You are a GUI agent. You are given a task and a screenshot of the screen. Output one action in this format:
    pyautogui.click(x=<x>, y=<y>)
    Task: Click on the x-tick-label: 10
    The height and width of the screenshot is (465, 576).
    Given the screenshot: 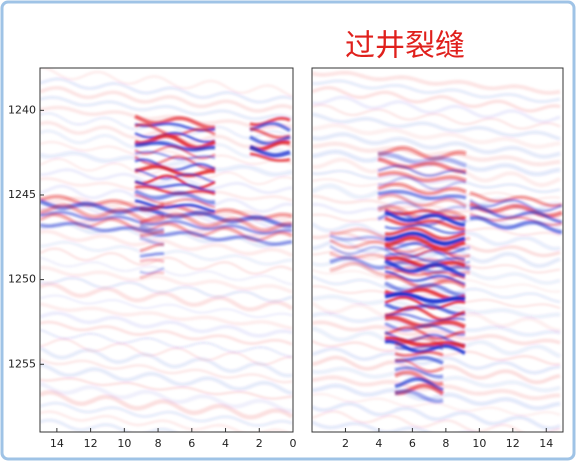 What is the action you would take?
    pyautogui.click(x=479, y=443)
    